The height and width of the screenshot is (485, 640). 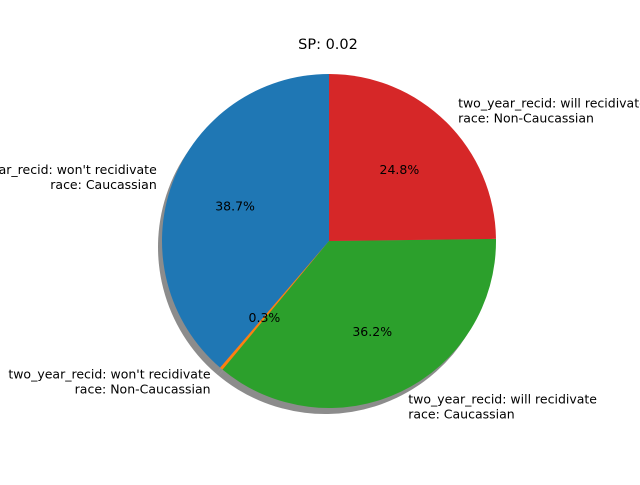 What do you see at coordinates (78, 169) in the screenshot?
I see `slice-label-0-line-0: two_year_recid: won't recidivate` at bounding box center [78, 169].